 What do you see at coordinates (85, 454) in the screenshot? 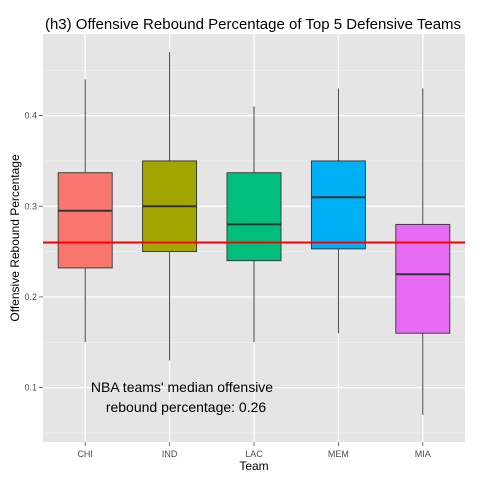
I see `x-tick-label: CHI` at bounding box center [85, 454].